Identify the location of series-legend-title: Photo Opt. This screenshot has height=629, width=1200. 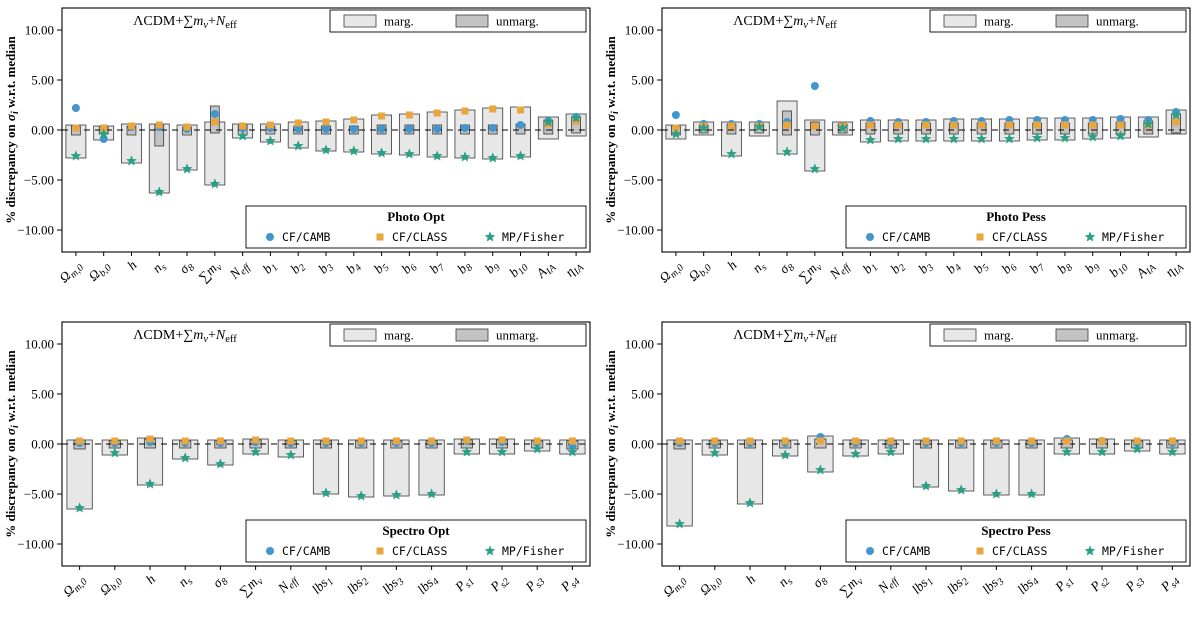
(416, 216).